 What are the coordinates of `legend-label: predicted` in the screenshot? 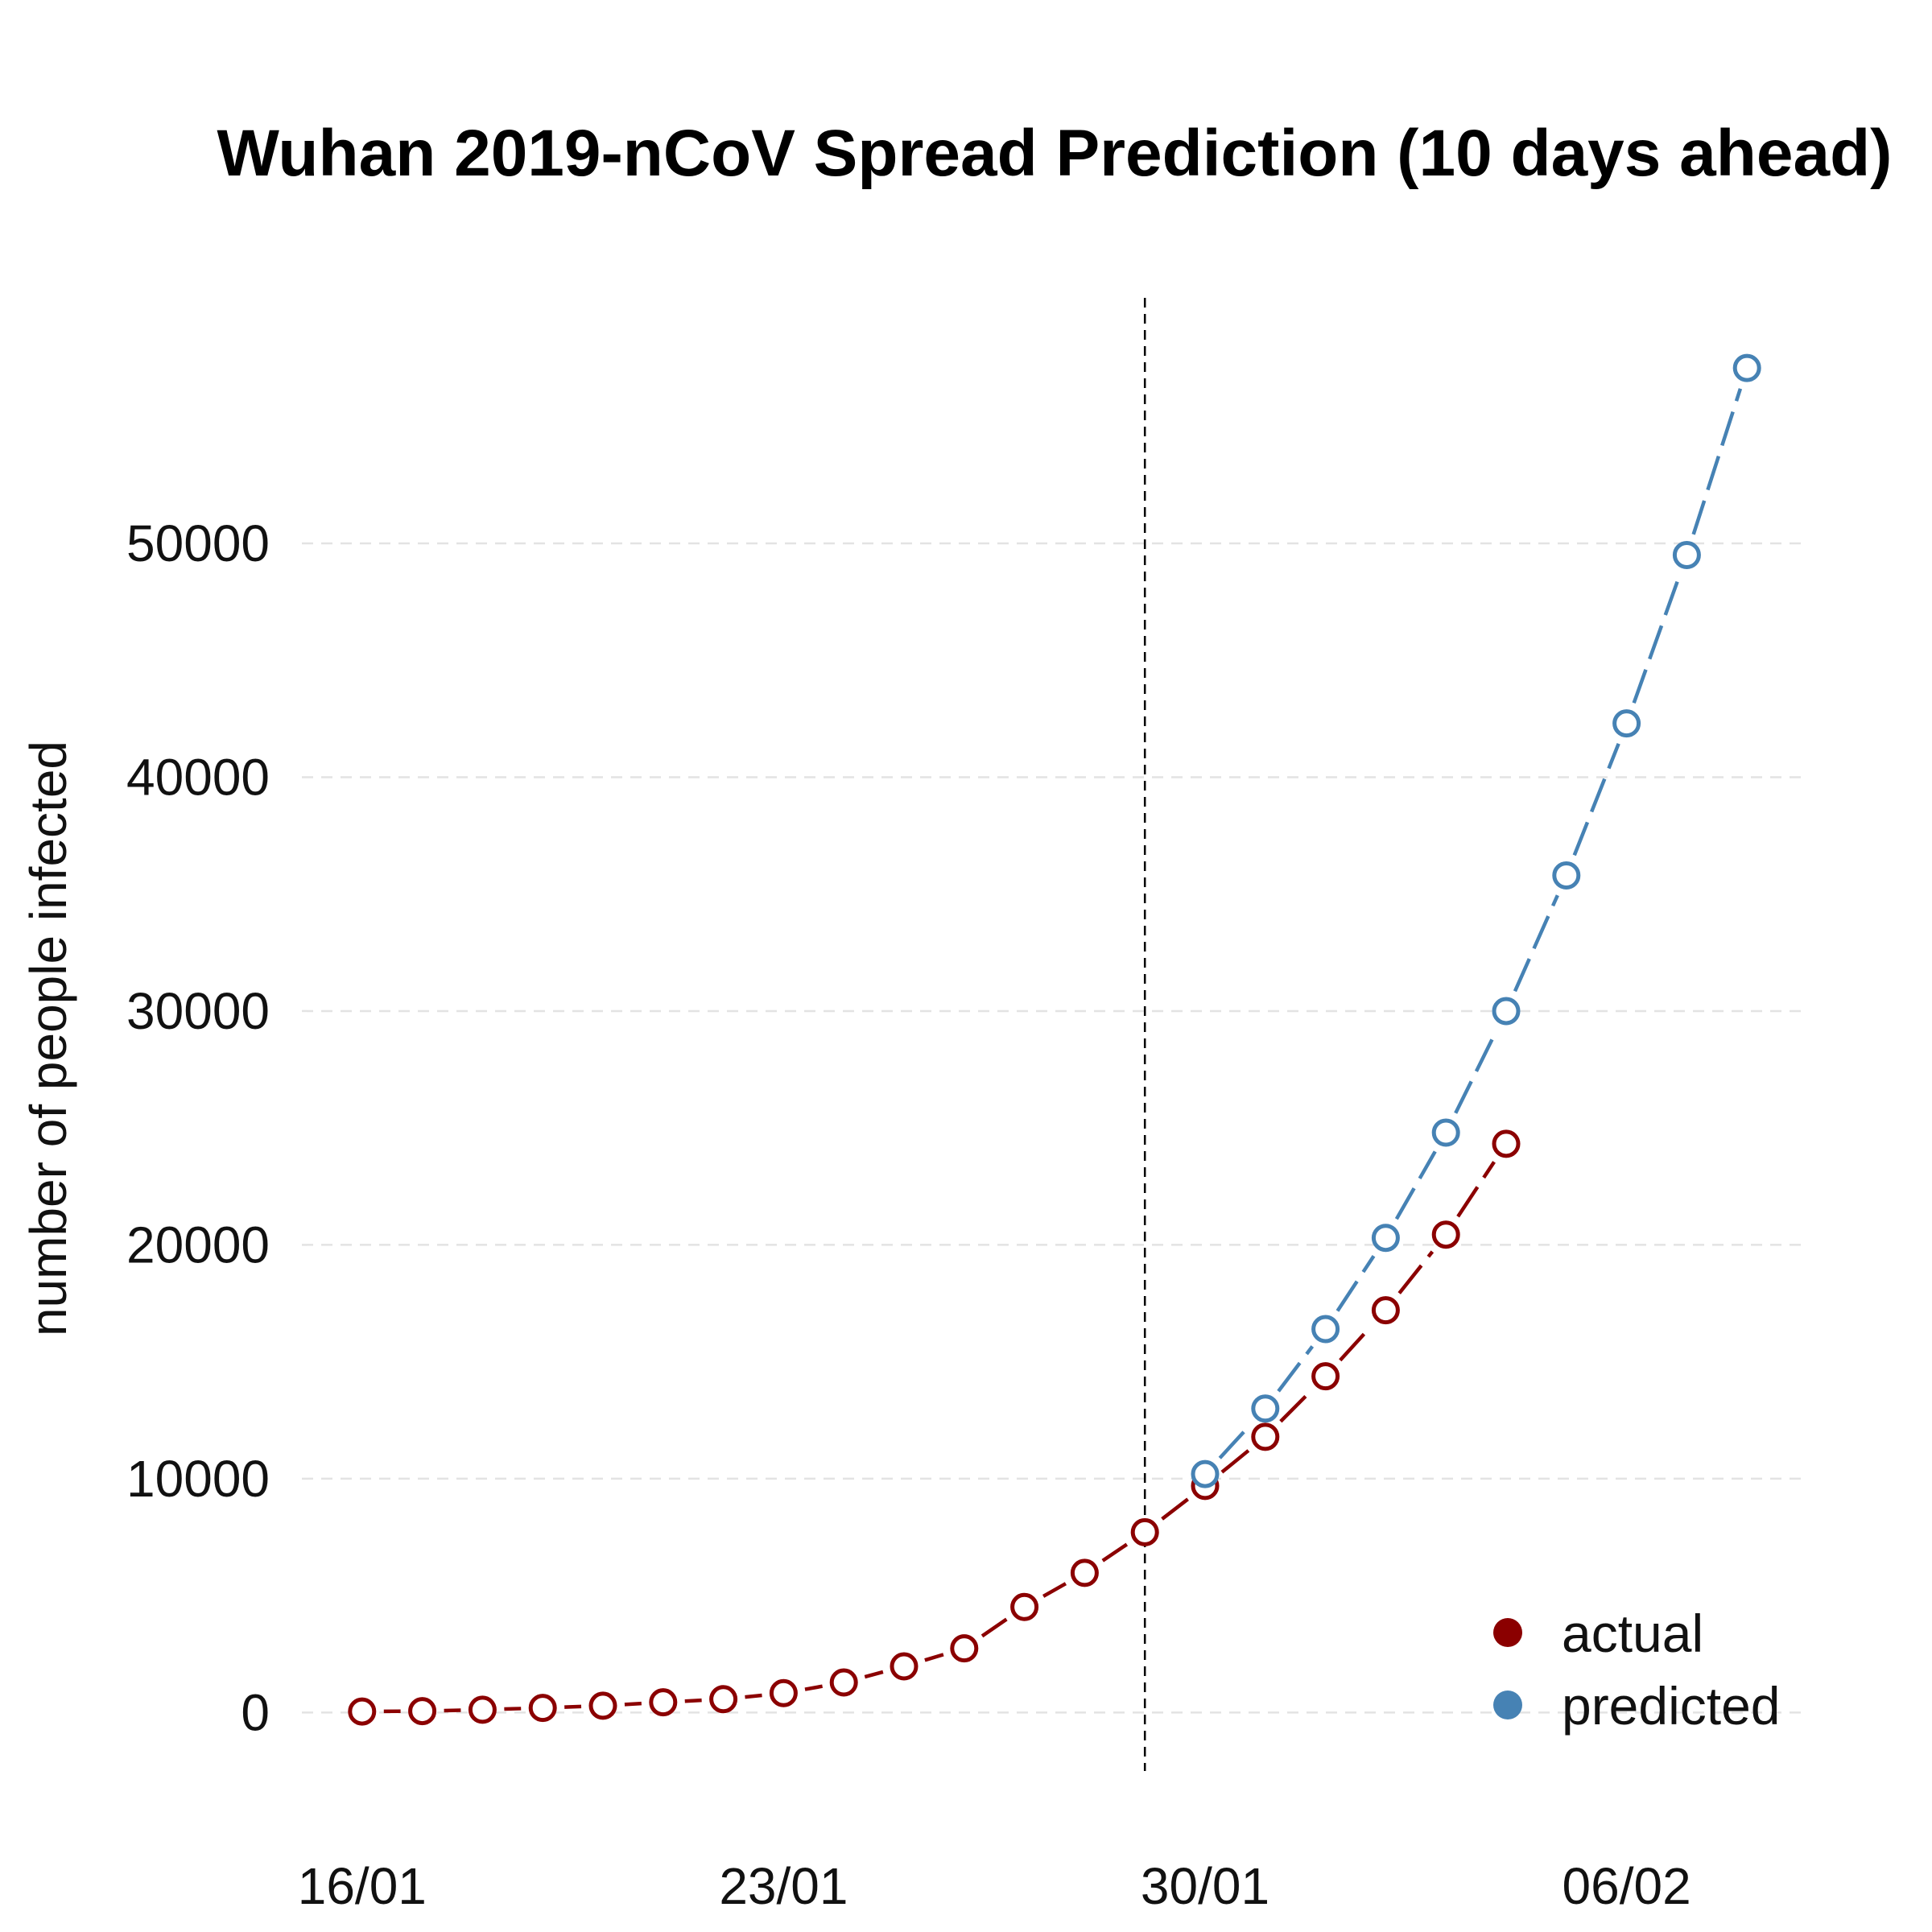 It's located at (1671, 1706).